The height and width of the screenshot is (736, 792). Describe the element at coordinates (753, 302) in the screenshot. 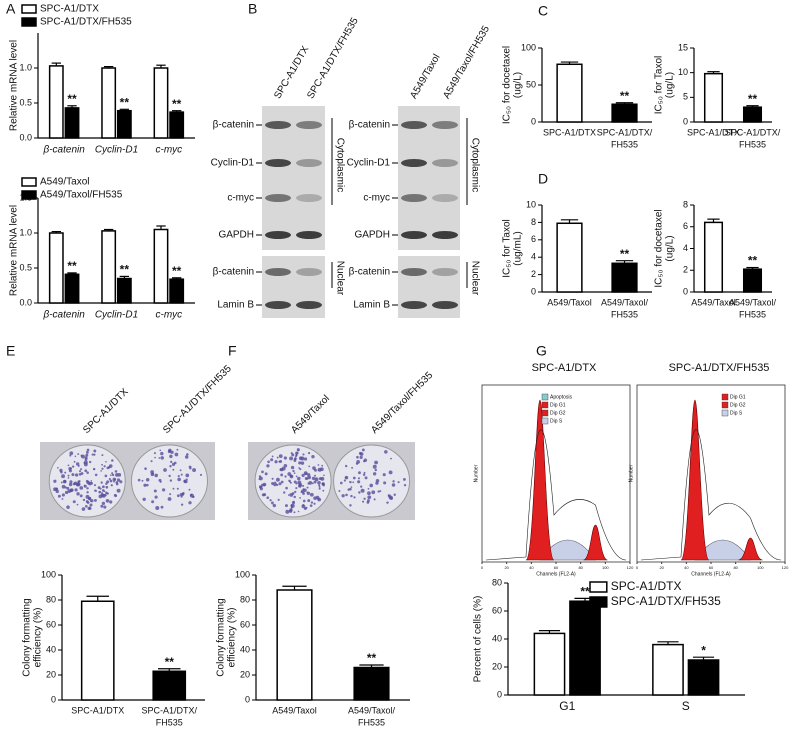

I see `x-tick-label: A549/Taxol/` at that location.